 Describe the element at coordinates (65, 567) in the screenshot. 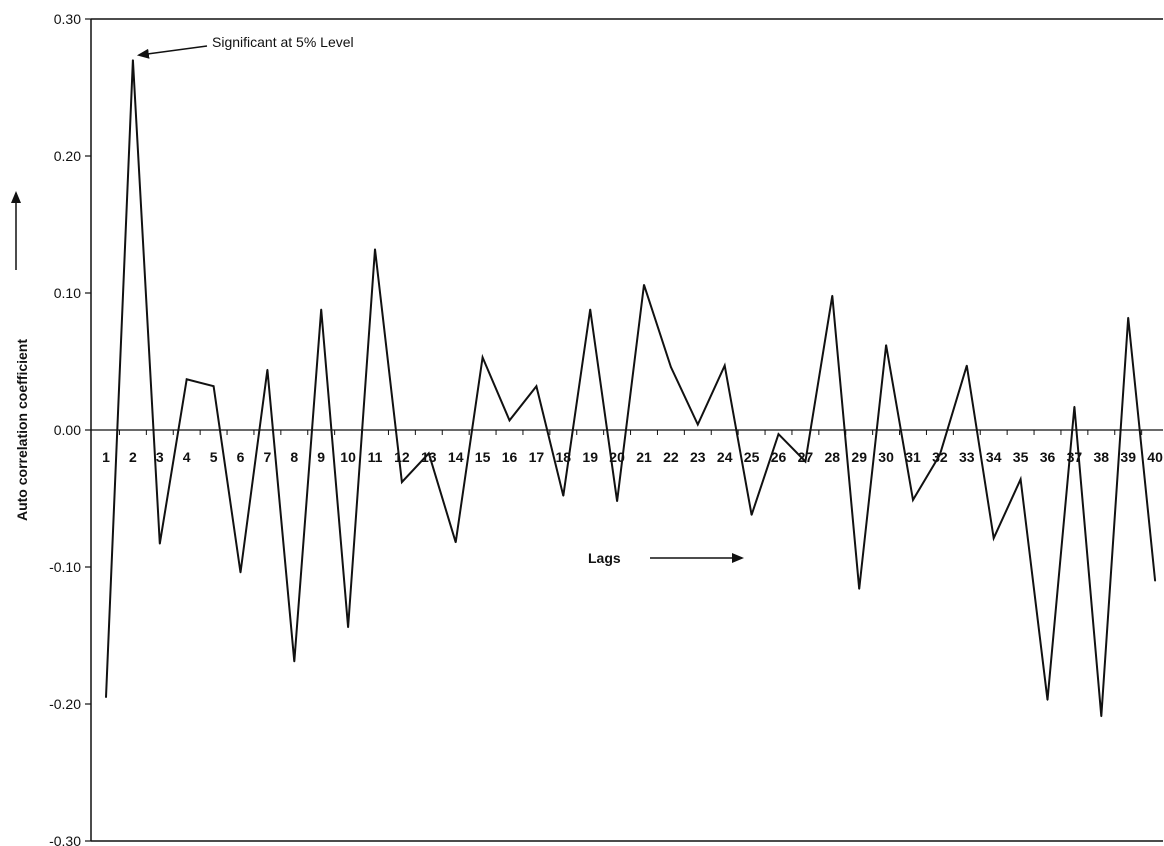

I see `y-tick-label: -0.10` at that location.